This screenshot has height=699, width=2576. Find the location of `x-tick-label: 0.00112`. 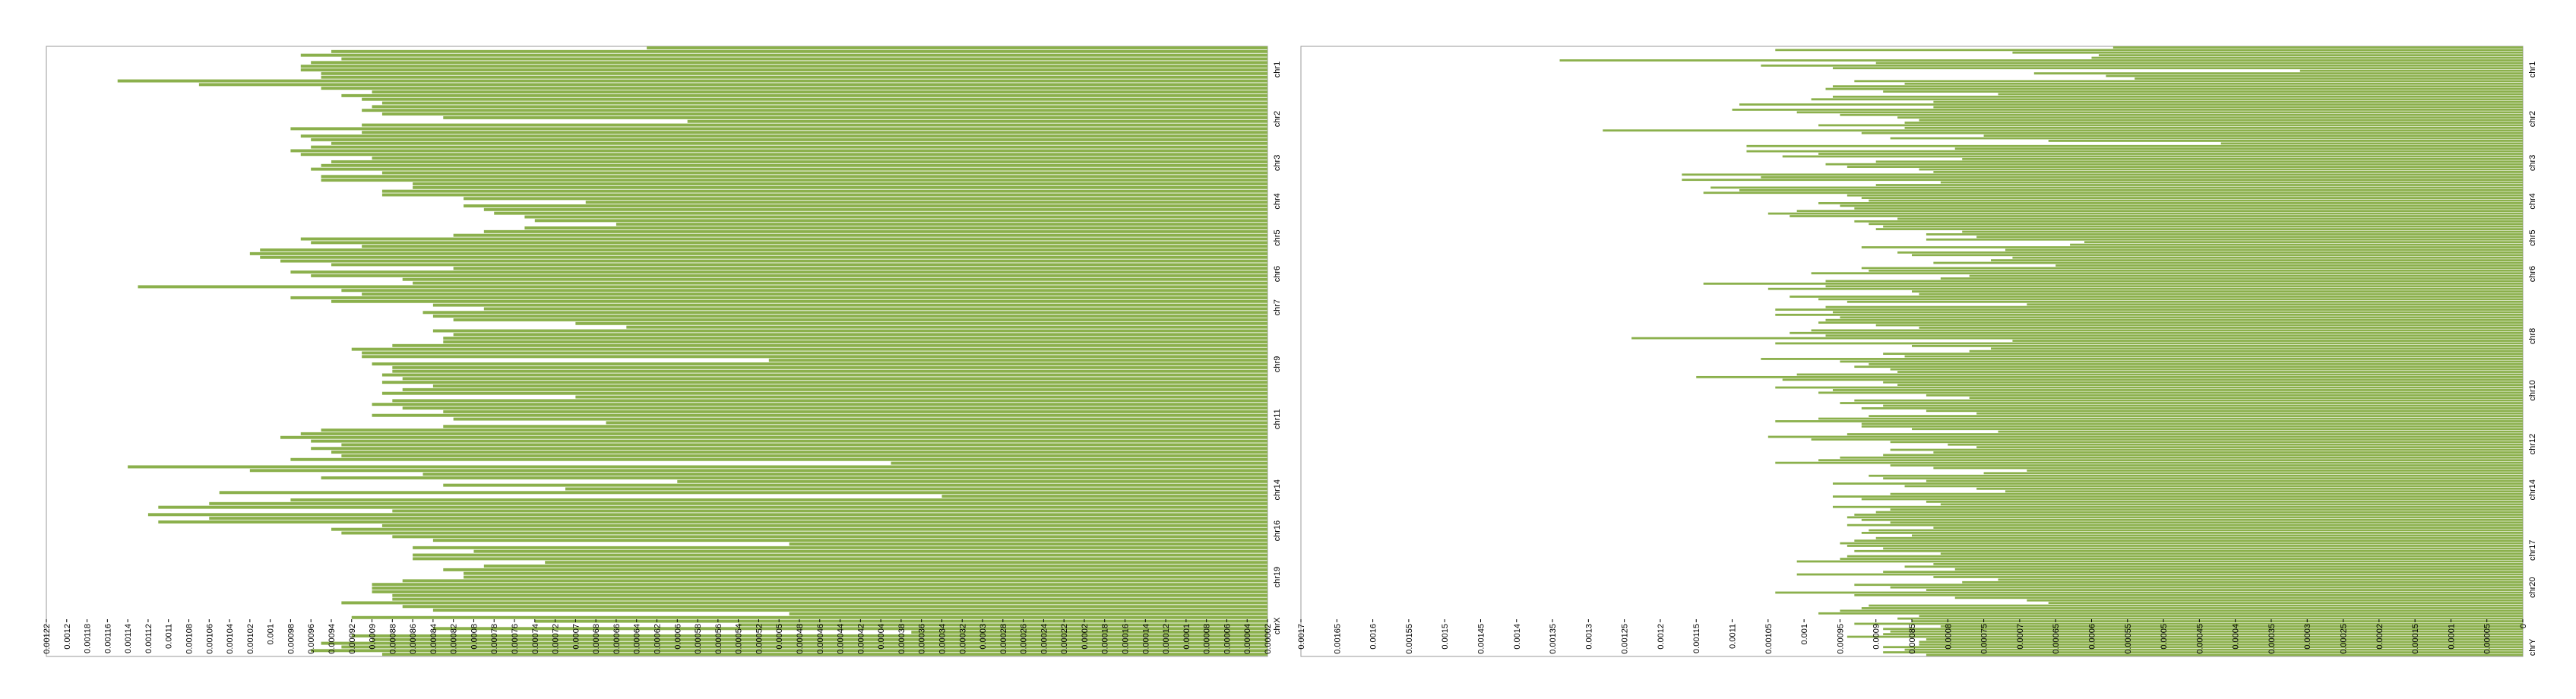

x-tick-label: 0.00112 is located at coordinates (148, 638).